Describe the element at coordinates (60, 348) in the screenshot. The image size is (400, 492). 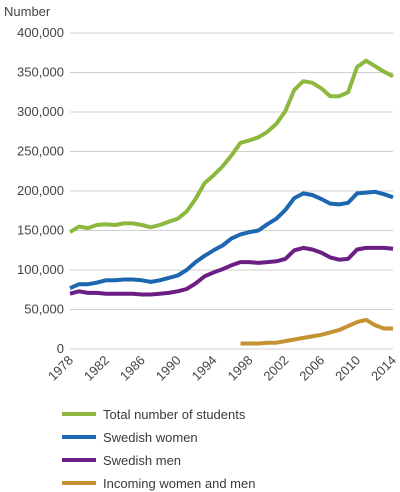
I see `y-tick-label: 0` at that location.